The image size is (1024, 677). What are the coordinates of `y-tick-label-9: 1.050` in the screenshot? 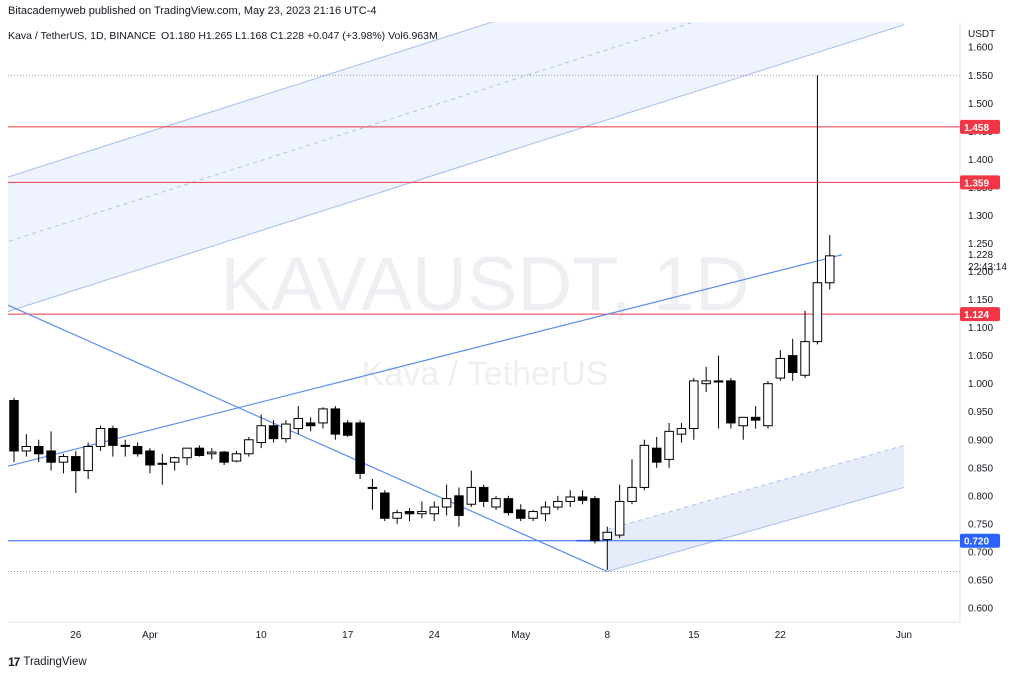 It's located at (980, 356).